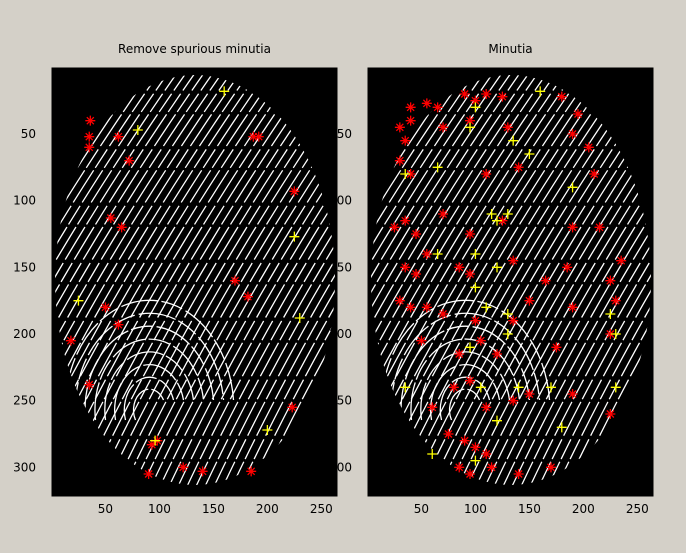 The width and height of the screenshot is (686, 553). I want to click on y-tick-label: 150, so click(340, 267).